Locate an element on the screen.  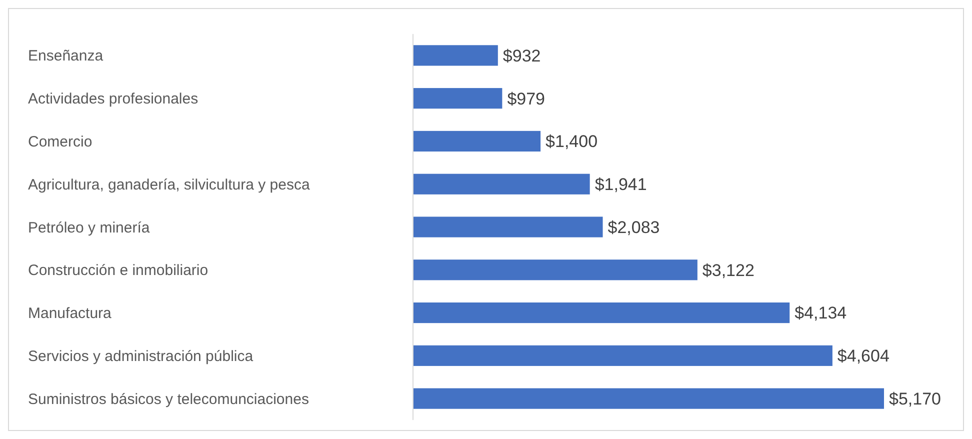
y-tick-label: Suministros básicos y telecomunciaciones is located at coordinates (168, 399).